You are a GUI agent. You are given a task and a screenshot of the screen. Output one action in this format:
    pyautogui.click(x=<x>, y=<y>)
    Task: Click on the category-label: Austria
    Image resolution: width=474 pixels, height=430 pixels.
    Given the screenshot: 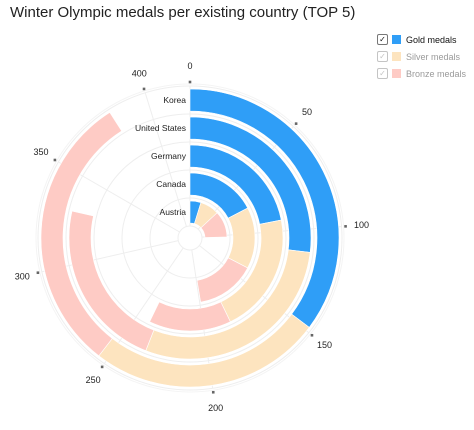 What is the action you would take?
    pyautogui.click(x=173, y=212)
    